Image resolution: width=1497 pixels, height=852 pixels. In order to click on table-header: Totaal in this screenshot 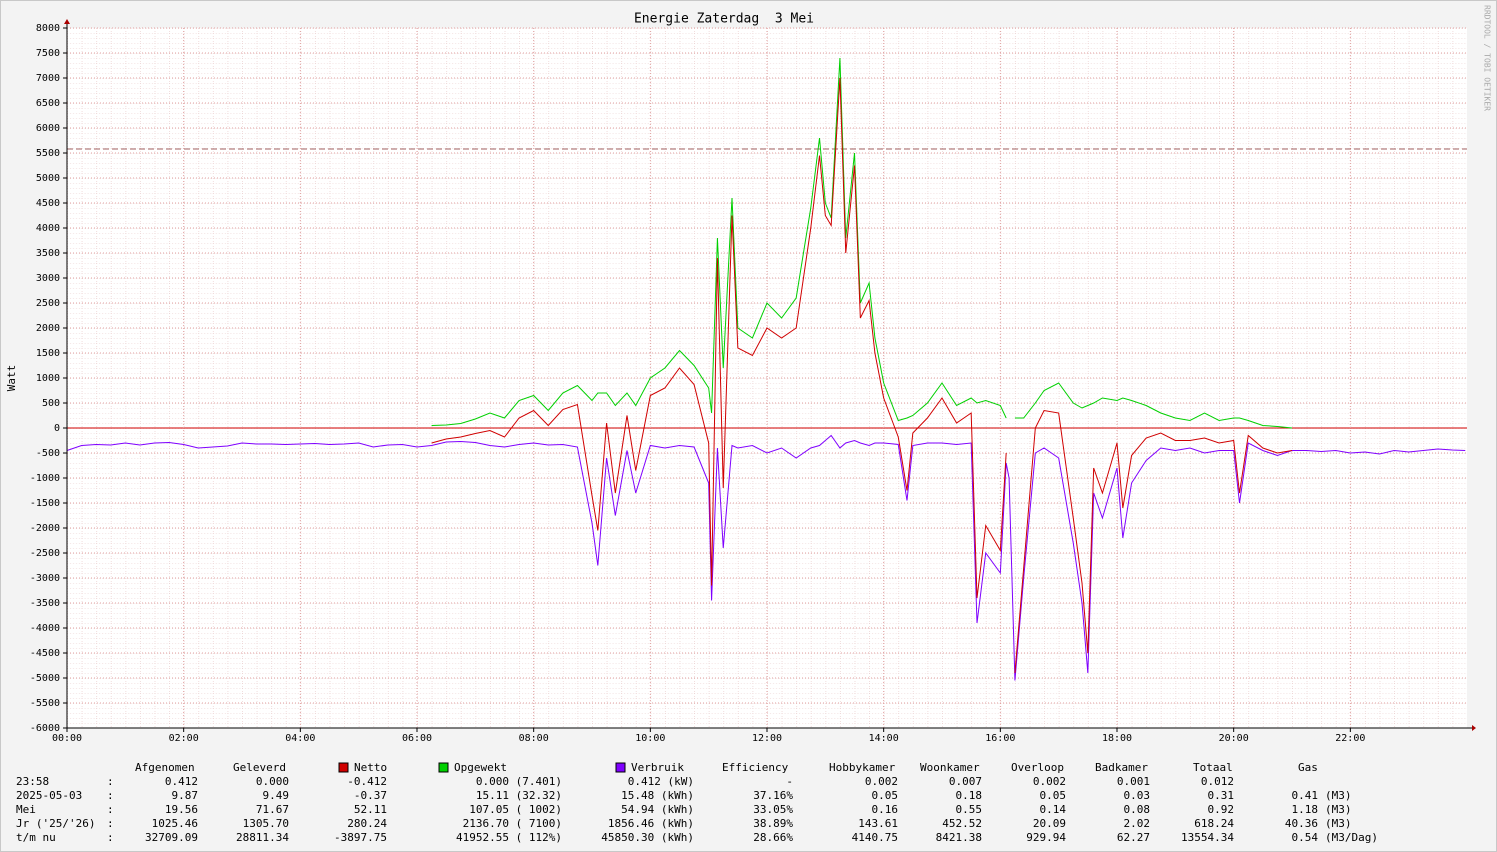, I will do `click(1213, 767)`.